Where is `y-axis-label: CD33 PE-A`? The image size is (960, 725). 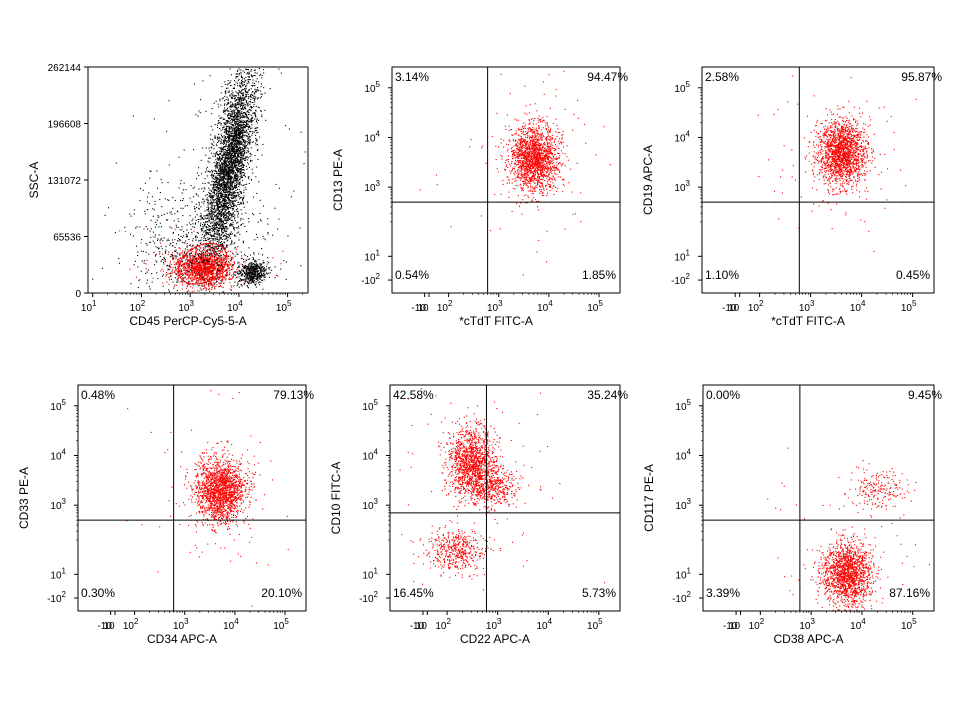
y-axis-label: CD33 PE-A is located at coordinates (24, 498).